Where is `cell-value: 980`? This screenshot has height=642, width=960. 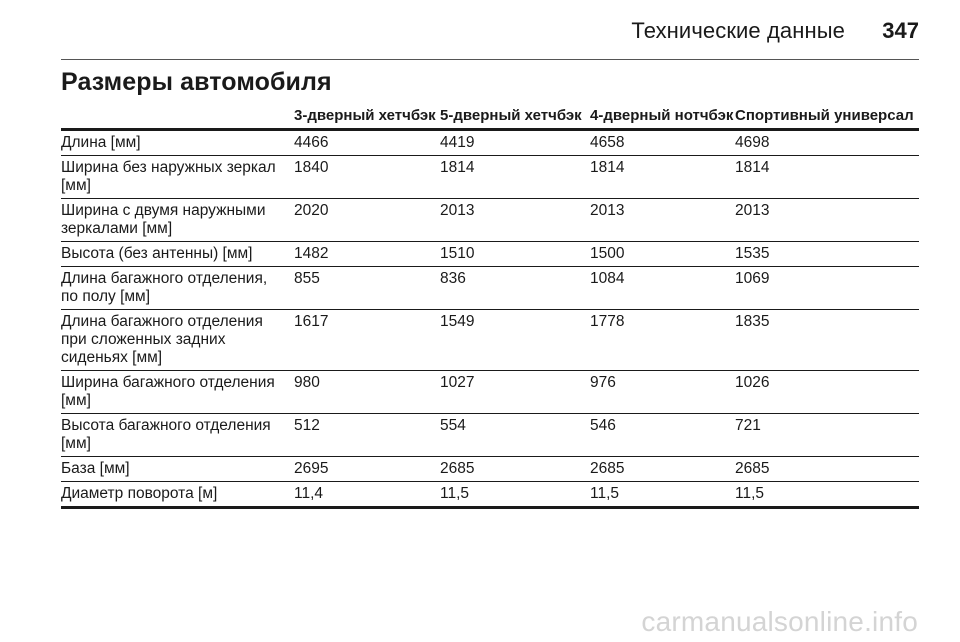
cell-value: 980 is located at coordinates (364, 392).